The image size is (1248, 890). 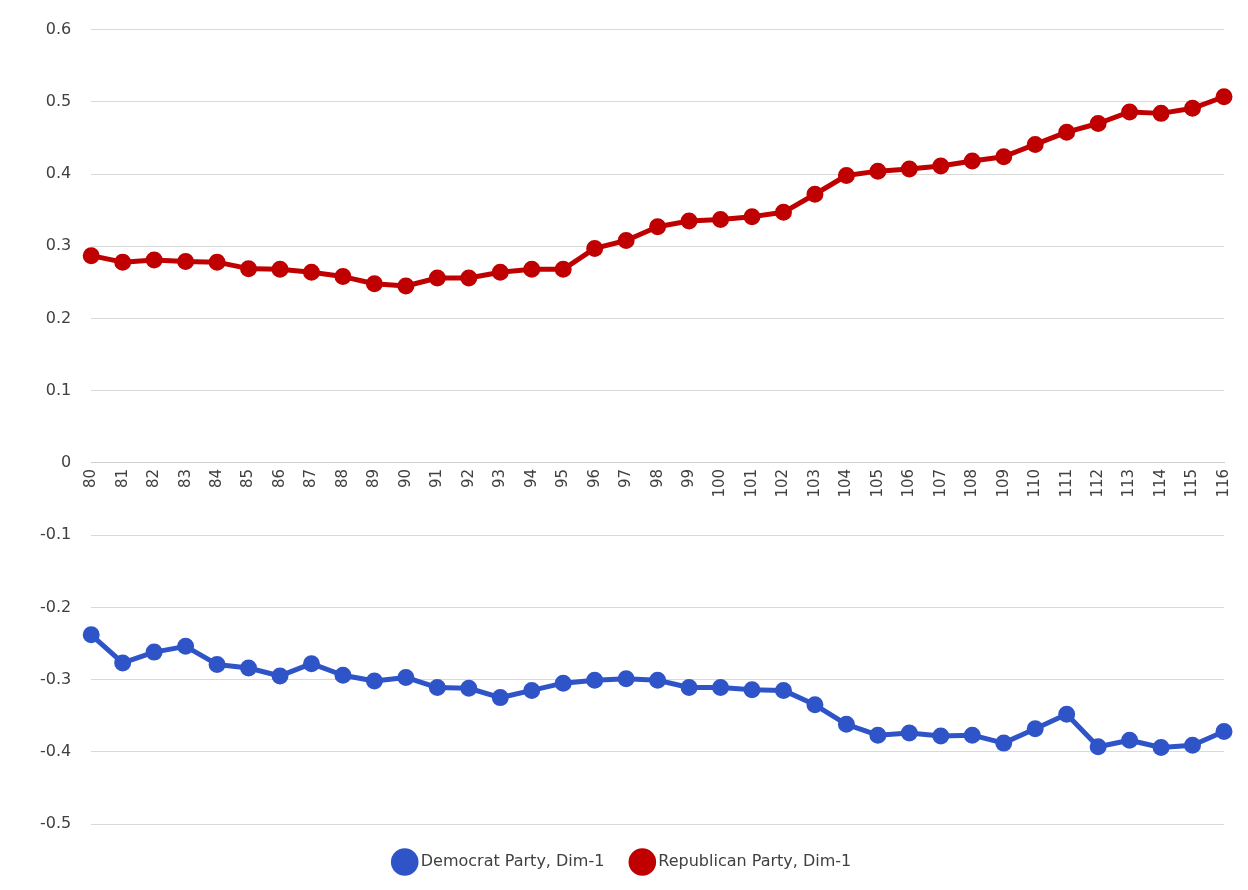 What do you see at coordinates (56, 823) in the screenshot?
I see `y-tick-label: -0.5` at bounding box center [56, 823].